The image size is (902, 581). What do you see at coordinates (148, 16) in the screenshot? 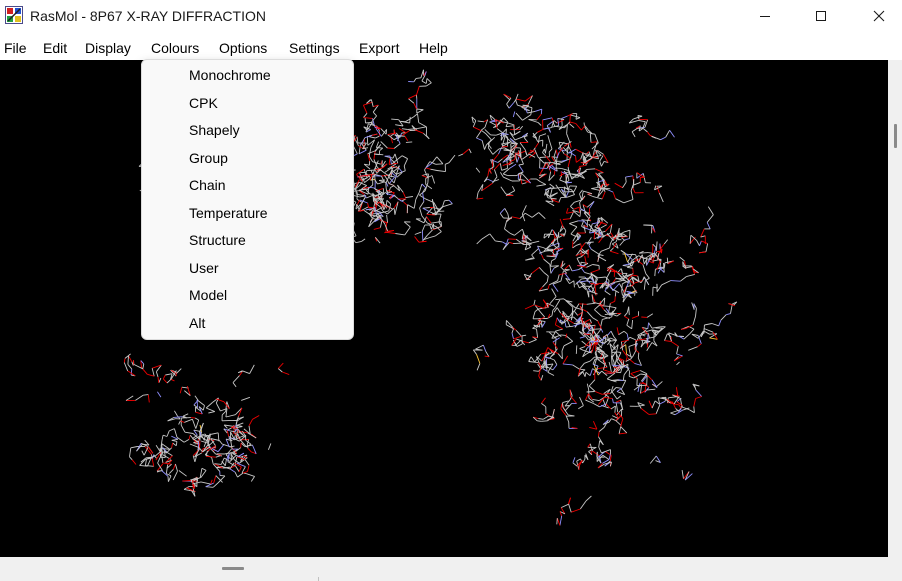
I see `window-title: RasMol - 8P67 X-RAY DIFFRACTION` at bounding box center [148, 16].